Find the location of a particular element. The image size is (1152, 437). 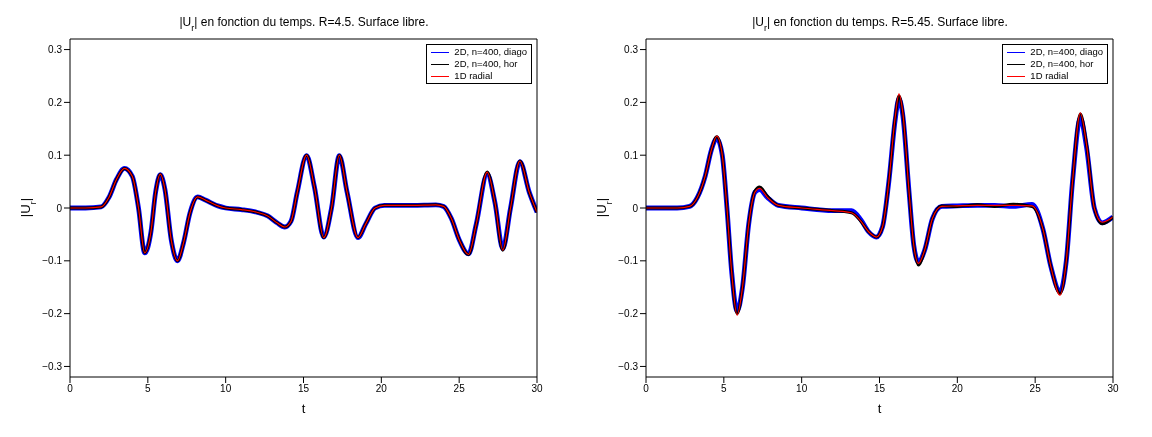

chart-title: |U$_{r}$| en fonction du temps. R=5.45. Surface libre. is located at coordinates (880, 24).